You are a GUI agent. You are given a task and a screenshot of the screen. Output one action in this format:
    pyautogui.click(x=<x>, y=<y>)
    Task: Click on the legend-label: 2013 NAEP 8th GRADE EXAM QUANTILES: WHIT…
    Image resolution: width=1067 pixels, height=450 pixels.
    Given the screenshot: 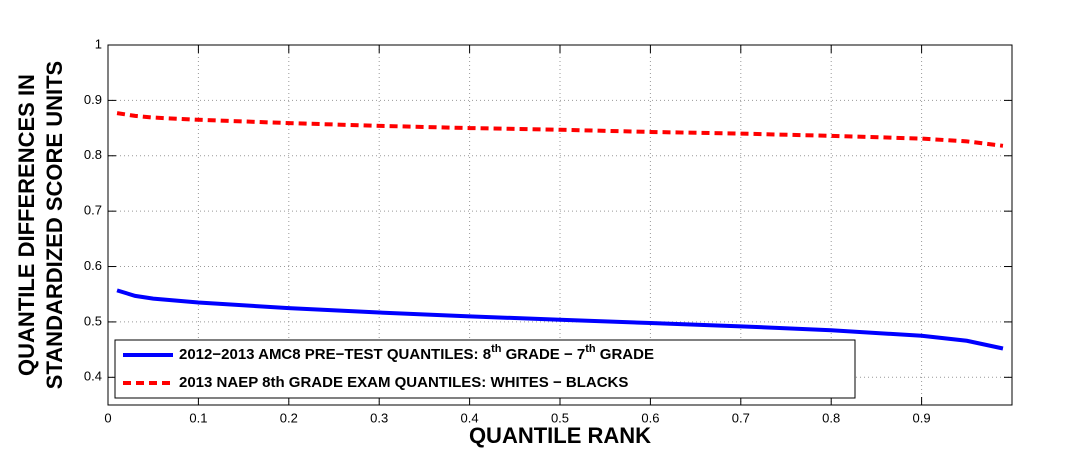 What is the action you would take?
    pyautogui.click(x=403, y=382)
    